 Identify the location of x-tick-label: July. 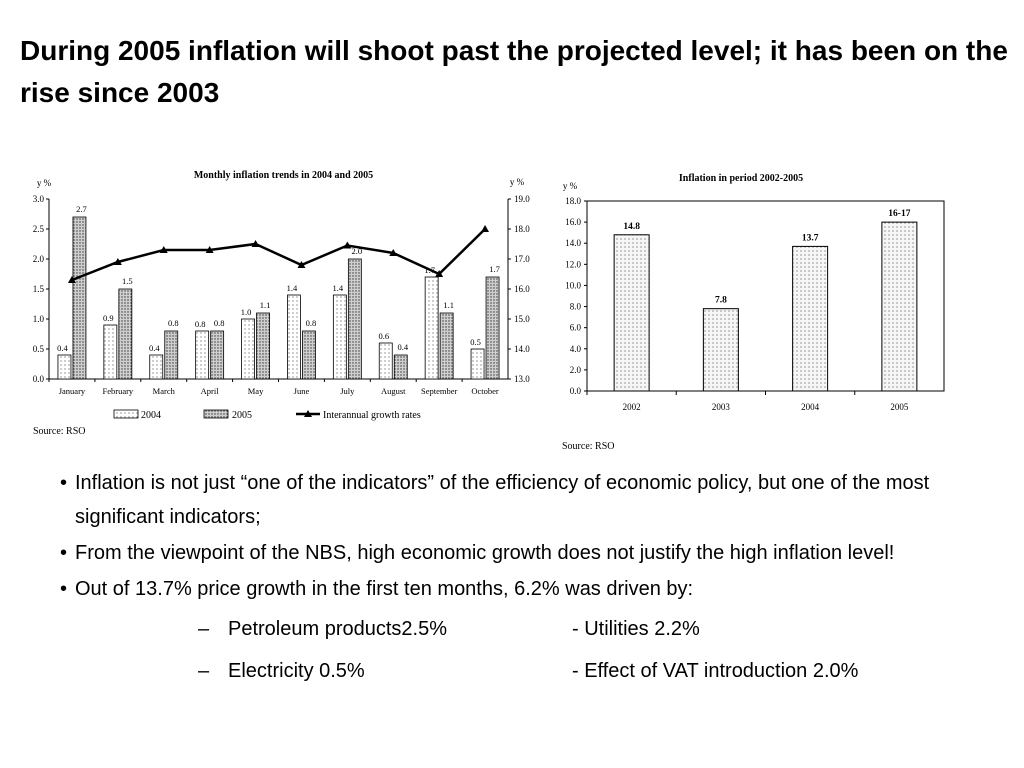
(347, 391).